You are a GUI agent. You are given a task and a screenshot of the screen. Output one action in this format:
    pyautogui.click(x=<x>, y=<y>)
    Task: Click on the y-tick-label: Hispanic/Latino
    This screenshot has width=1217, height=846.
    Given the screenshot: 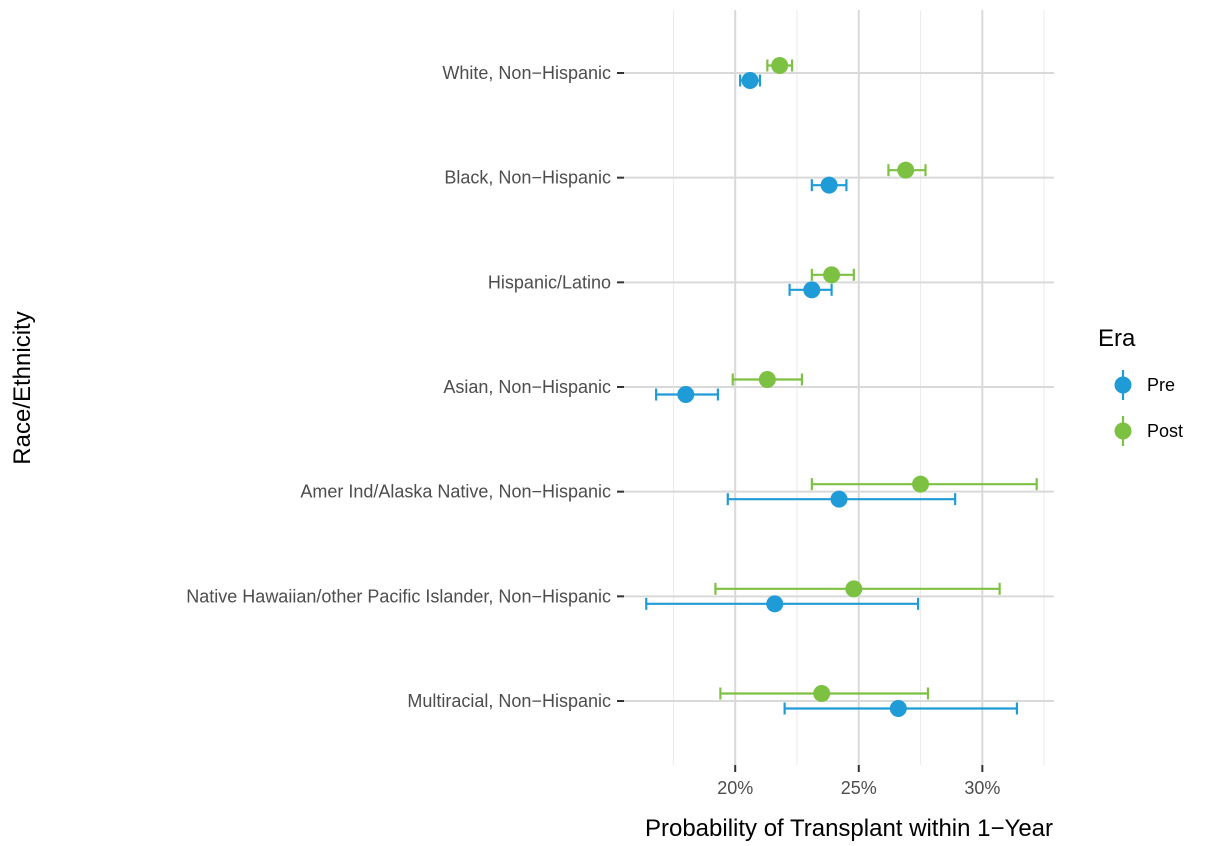 What is the action you would take?
    pyautogui.click(x=549, y=282)
    